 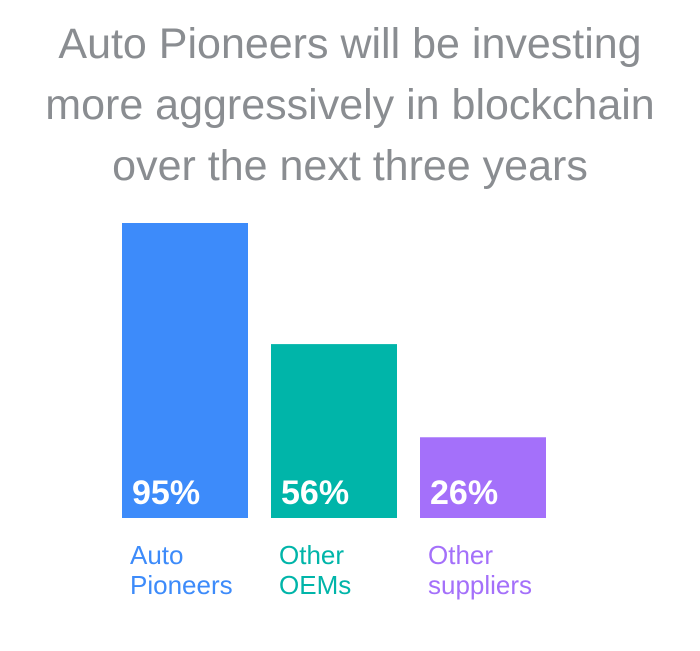 What do you see at coordinates (464, 493) in the screenshot?
I see `bar-value-label-2: 26%` at bounding box center [464, 493].